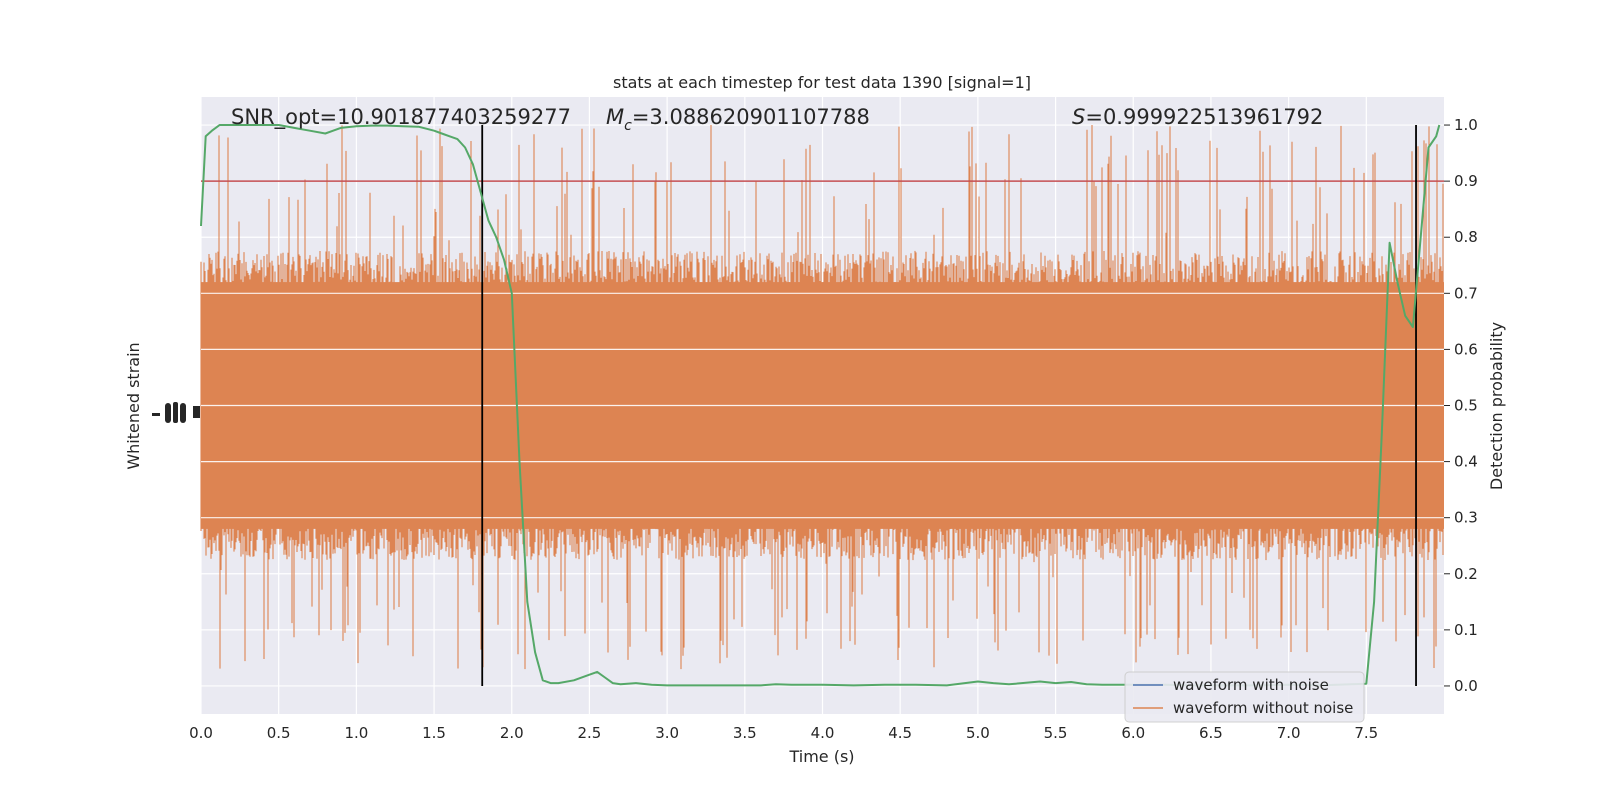 The height and width of the screenshot is (800, 1600). What do you see at coordinates (900, 733) in the screenshot?
I see `x-tick-label: 4.5` at bounding box center [900, 733].